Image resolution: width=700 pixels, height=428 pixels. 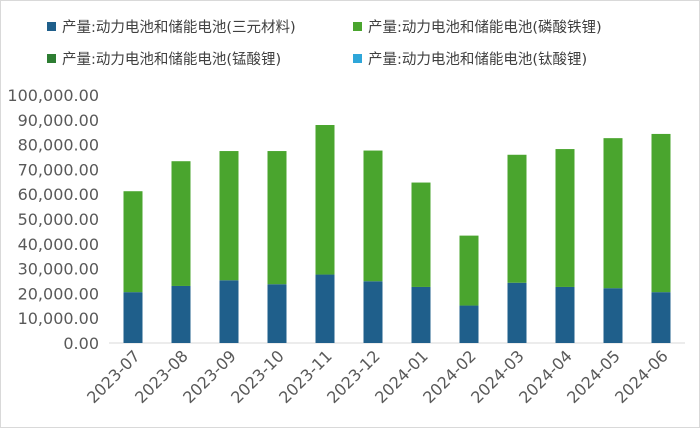 What do you see at coordinates (58, 244) in the screenshot?
I see `y-tick-label: 40,000.00` at bounding box center [58, 244].